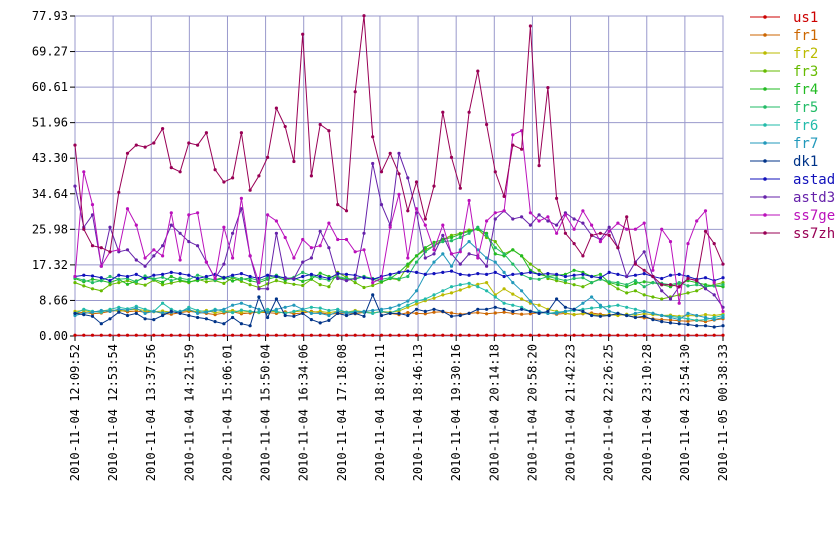  What do you see at coordinates (151, 412) in the screenshot?
I see `x-tick-label: 2010-11-04 13:37:56` at bounding box center [151, 412].